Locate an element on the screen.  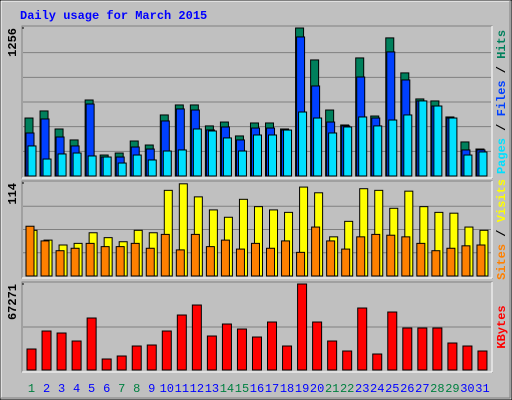
x-tick-label: 22 is located at coordinates (347, 389).